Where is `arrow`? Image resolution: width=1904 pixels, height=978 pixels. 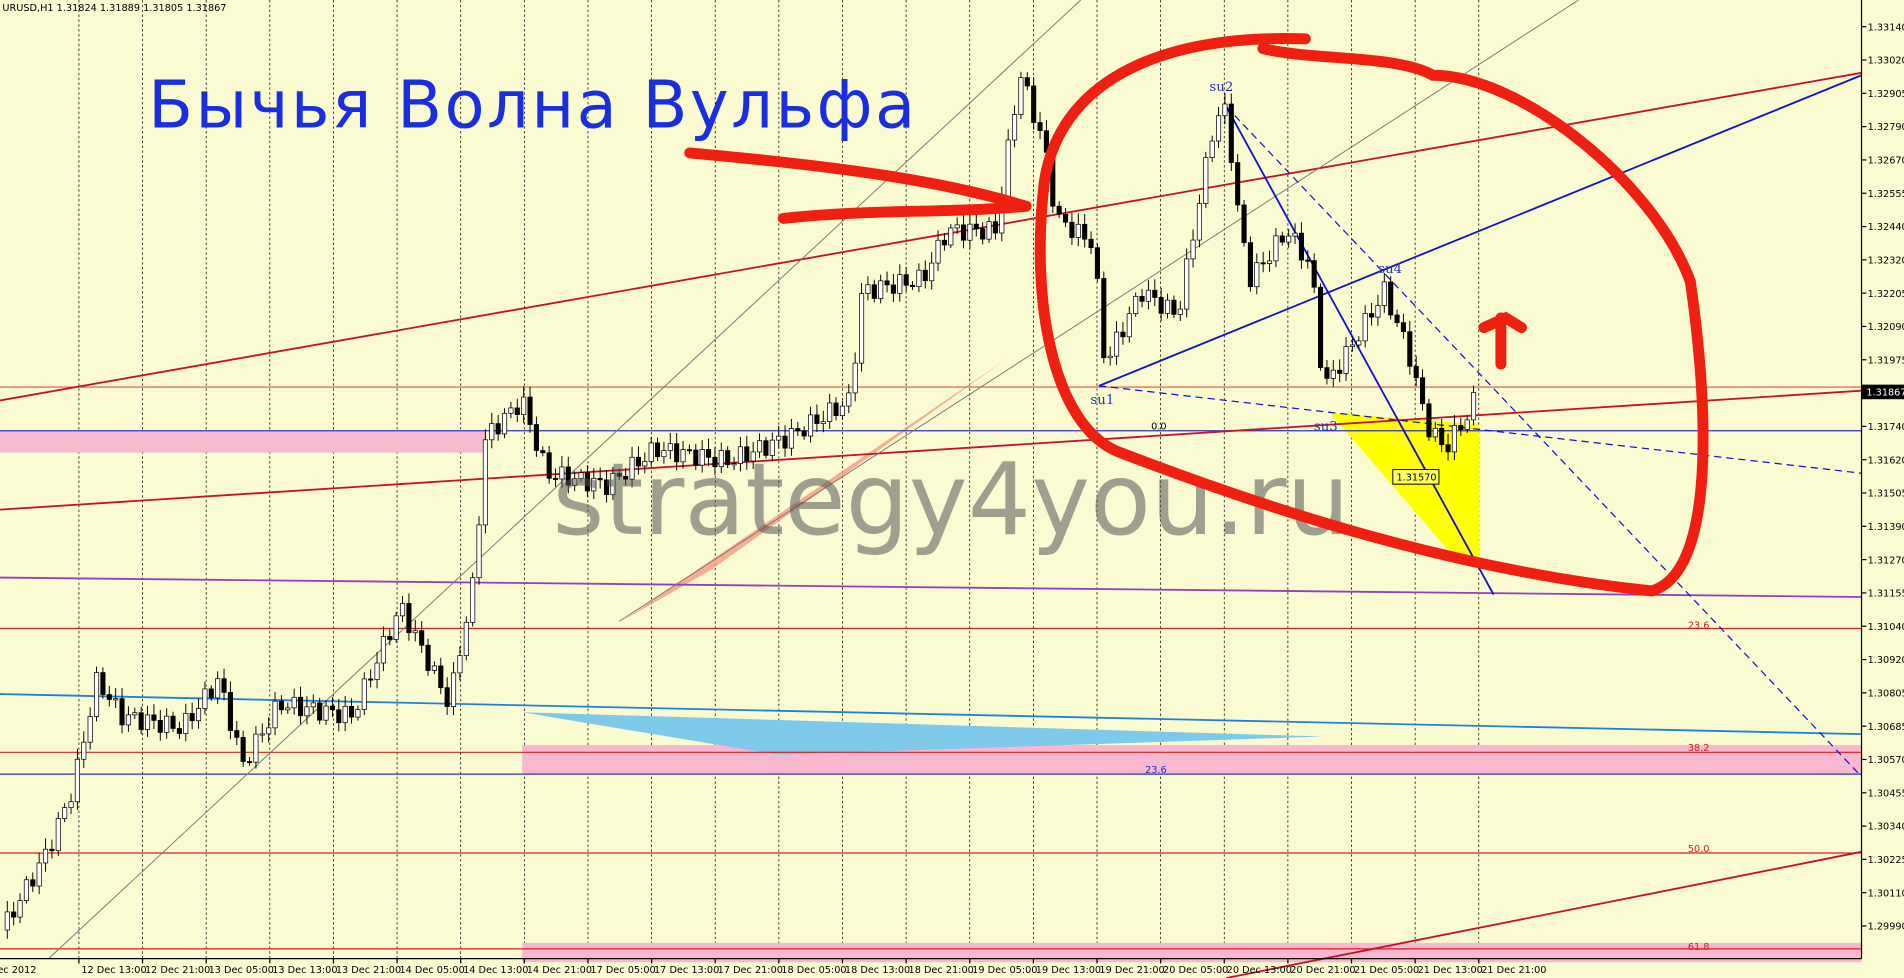
arrow is located at coordinates (858, 179).